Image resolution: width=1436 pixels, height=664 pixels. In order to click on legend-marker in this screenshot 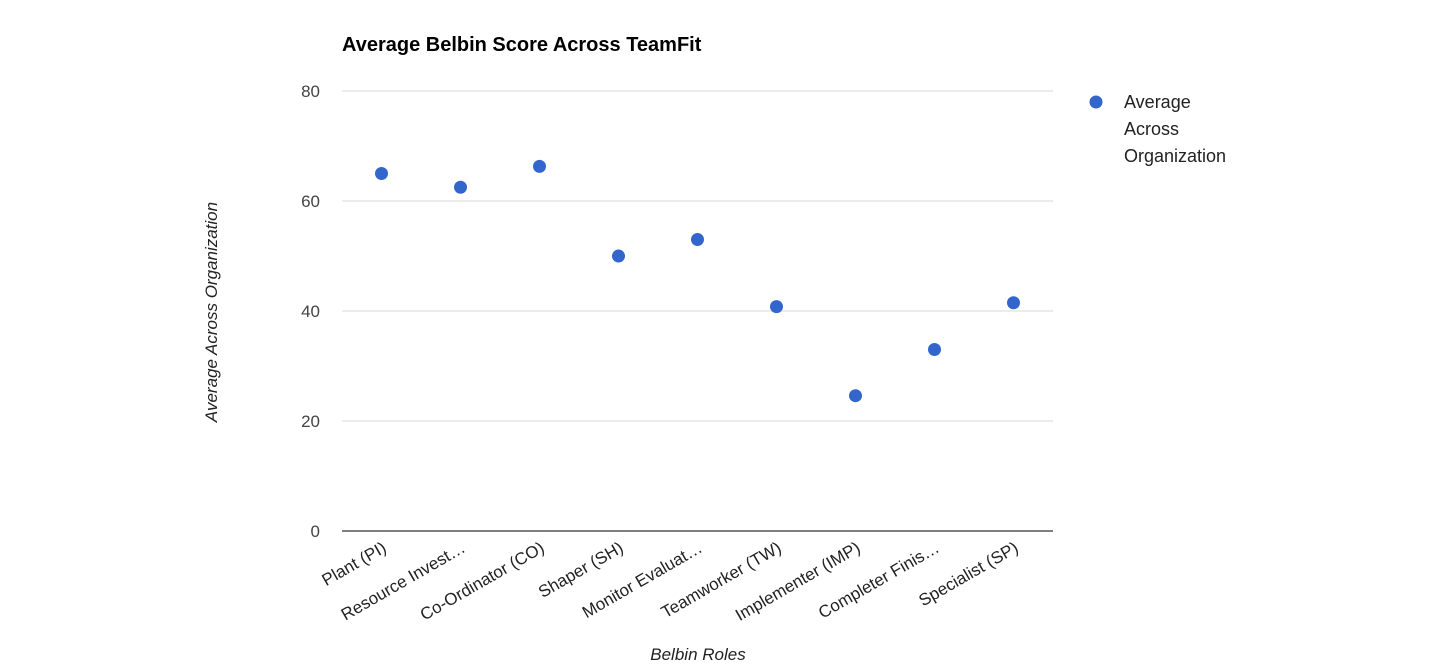, I will do `click(1096, 102)`.